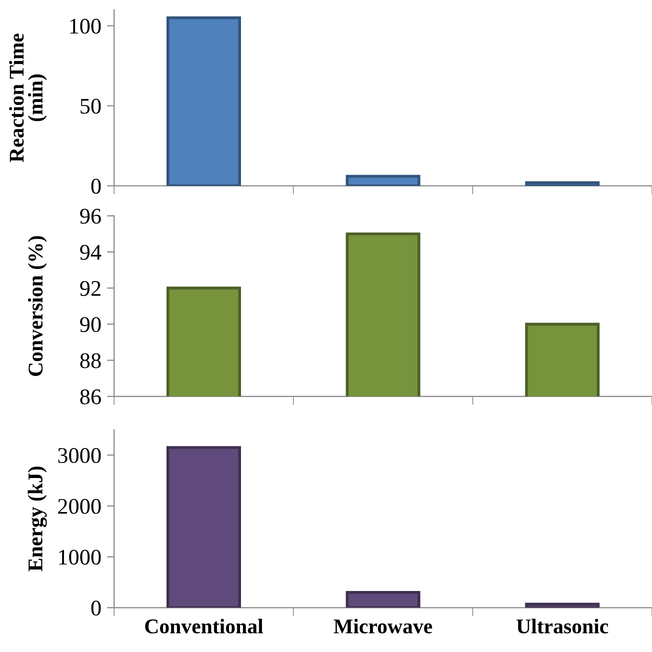 This screenshot has width=652, height=652. Describe the element at coordinates (79, 456) in the screenshot. I see `y-tick-label: 3000` at that location.